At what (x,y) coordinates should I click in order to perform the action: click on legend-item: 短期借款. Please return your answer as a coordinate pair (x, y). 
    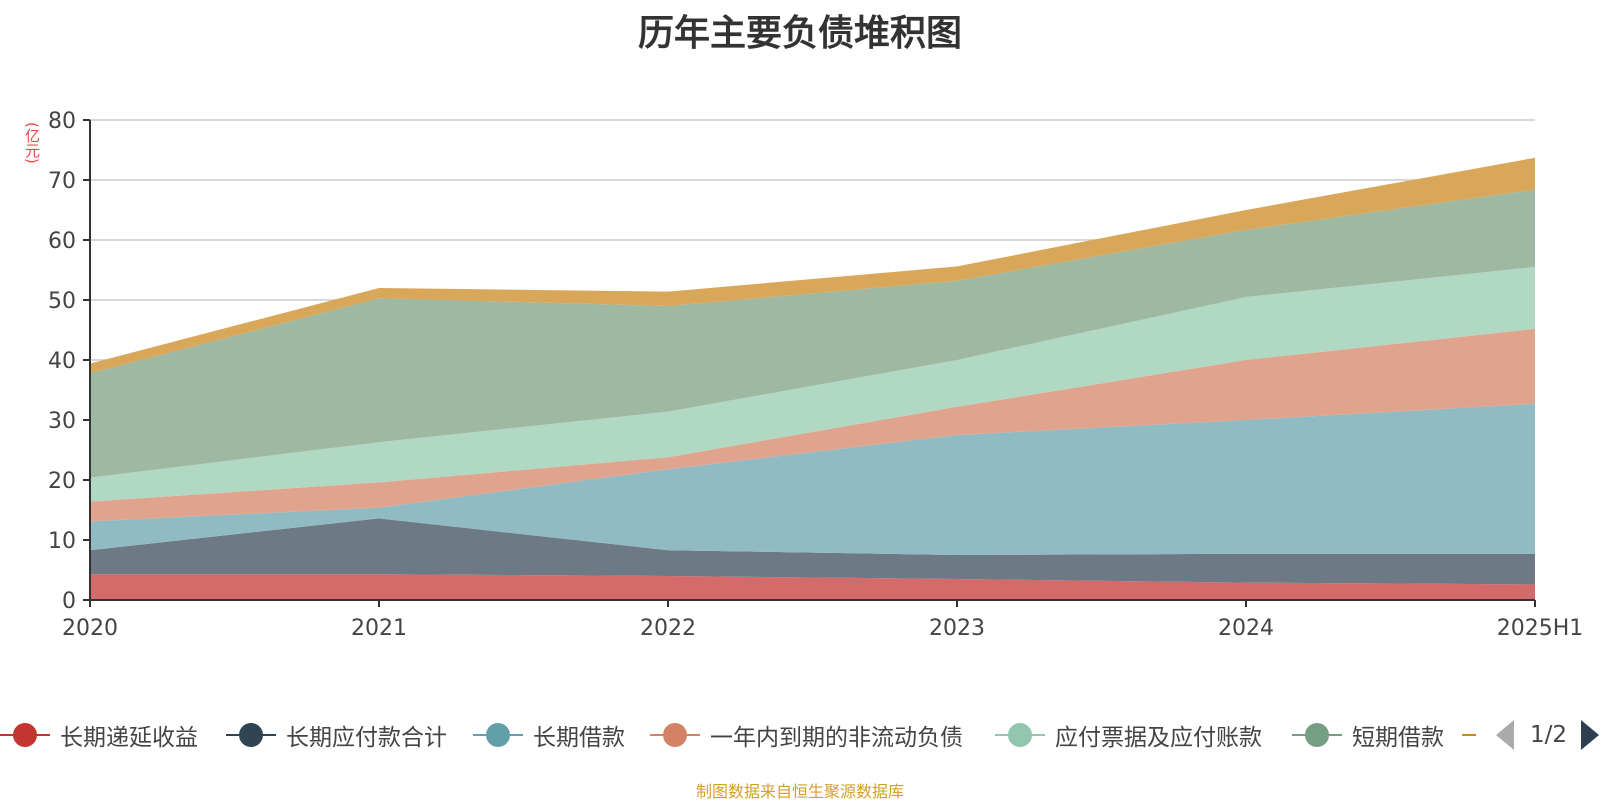
    Looking at the image, I should click on (1368, 735).